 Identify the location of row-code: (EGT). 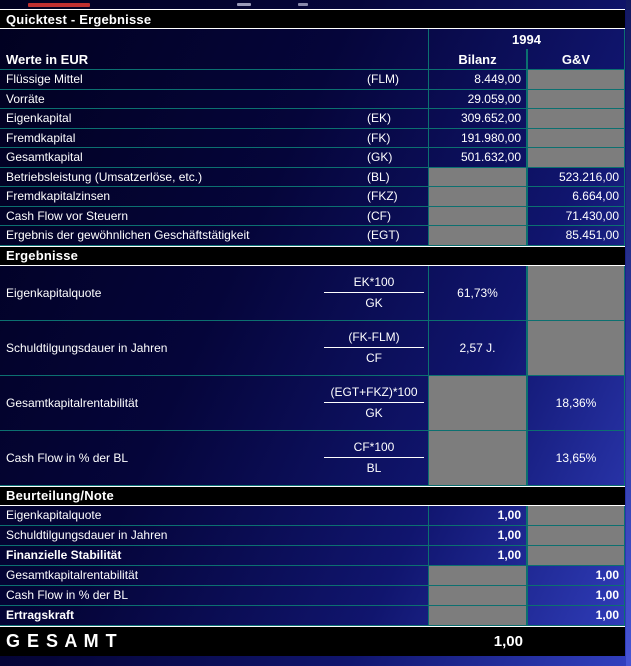
(383, 235).